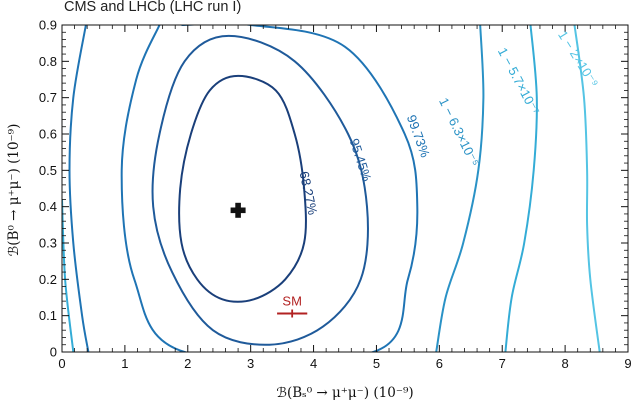  What do you see at coordinates (238, 210) in the screenshot?
I see `best-fit-marker` at bounding box center [238, 210].